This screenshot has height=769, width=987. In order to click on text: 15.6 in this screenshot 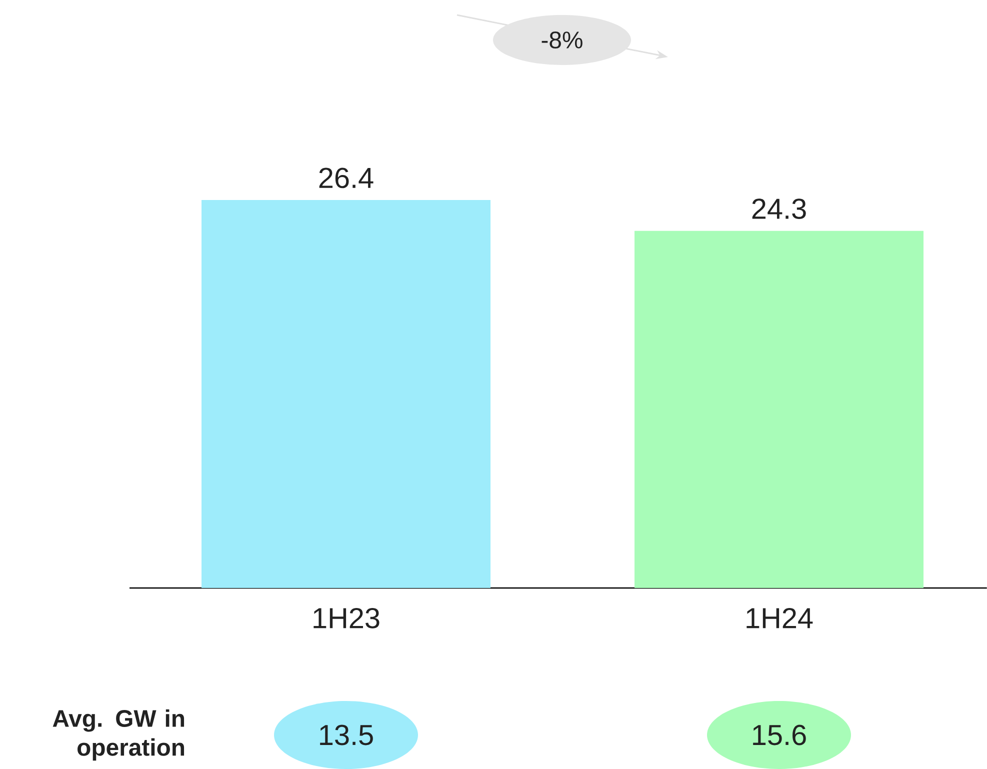, I will do `click(779, 735)`.